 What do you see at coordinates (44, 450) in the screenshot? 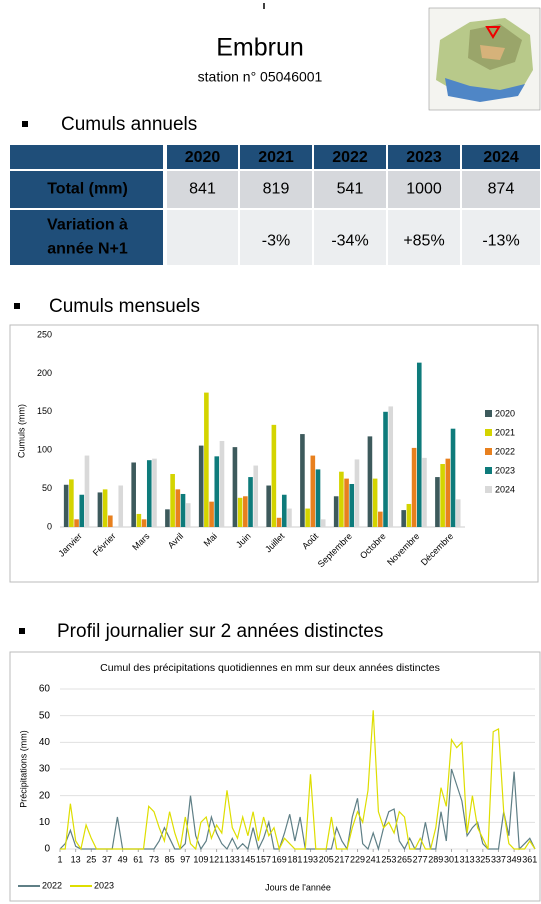
I see `y-tick-label: 100` at bounding box center [44, 450].